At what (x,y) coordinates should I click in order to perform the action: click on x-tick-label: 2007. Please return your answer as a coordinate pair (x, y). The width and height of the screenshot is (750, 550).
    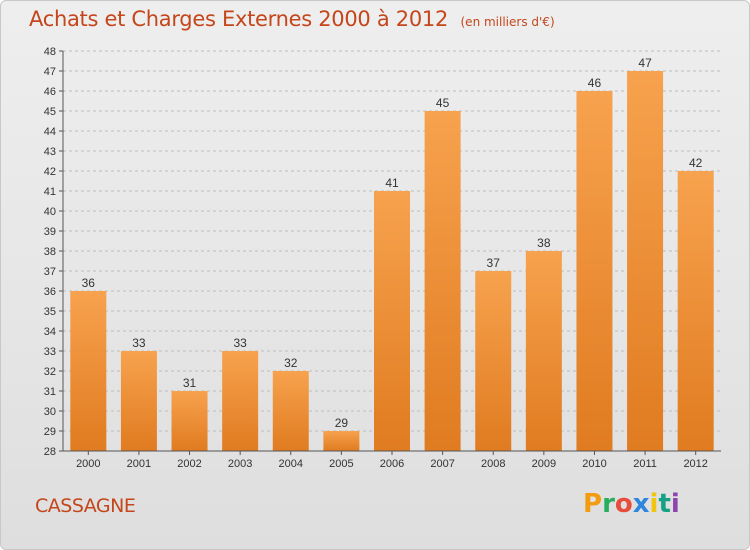
    Looking at the image, I should click on (442, 464).